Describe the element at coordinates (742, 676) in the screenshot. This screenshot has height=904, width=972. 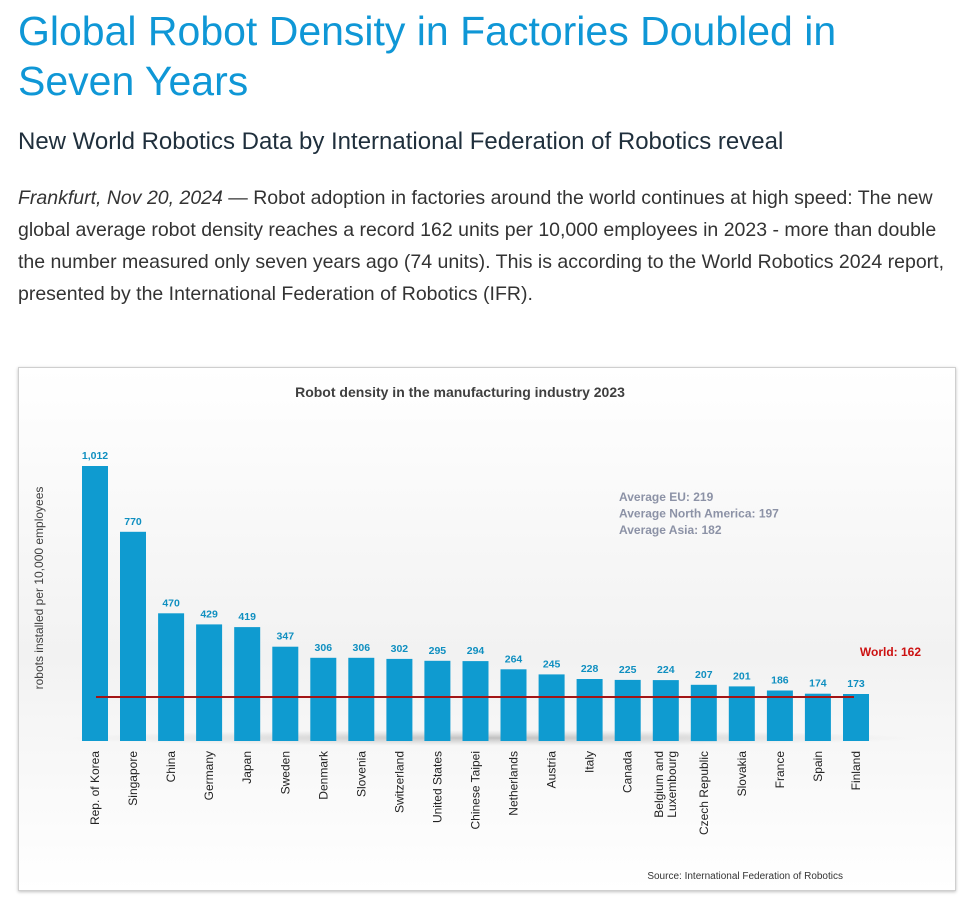
I see `value-label-17: 201` at that location.